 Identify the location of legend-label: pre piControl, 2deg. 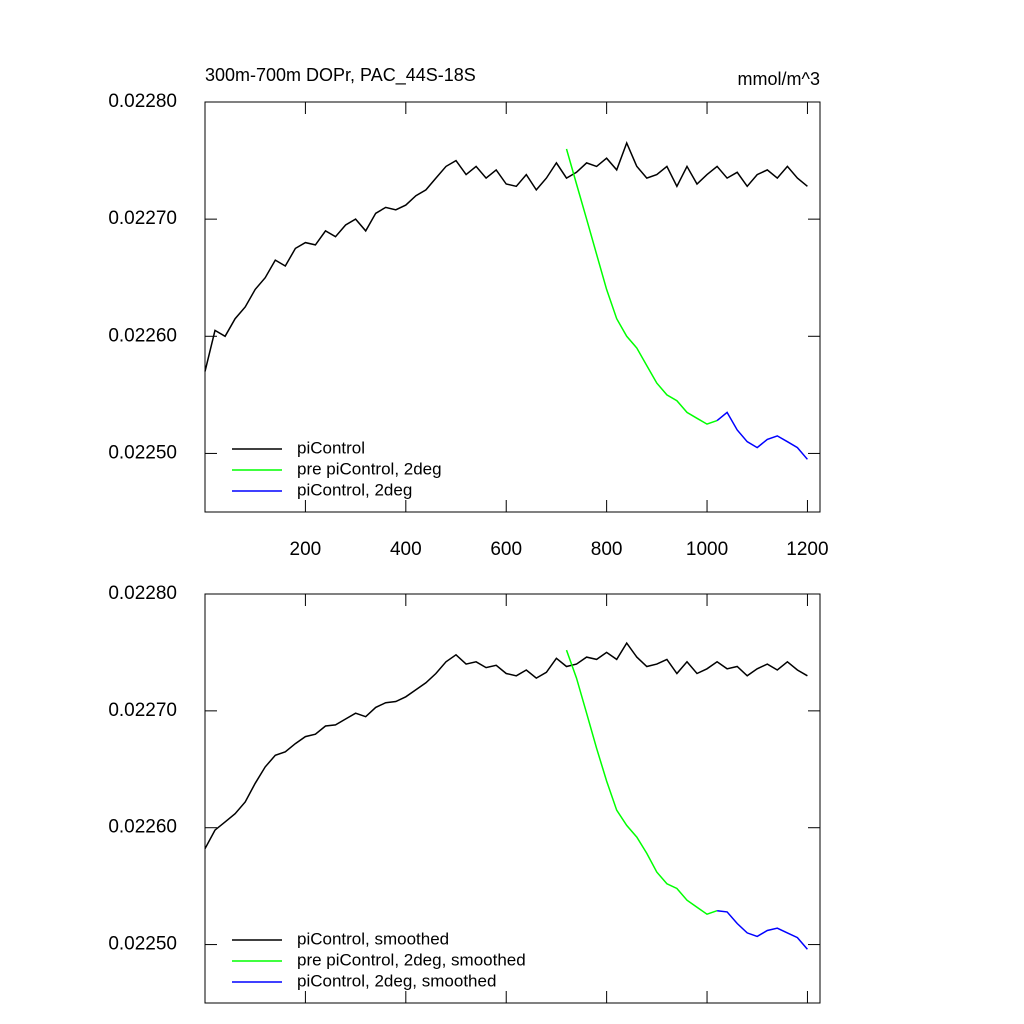
(369, 468).